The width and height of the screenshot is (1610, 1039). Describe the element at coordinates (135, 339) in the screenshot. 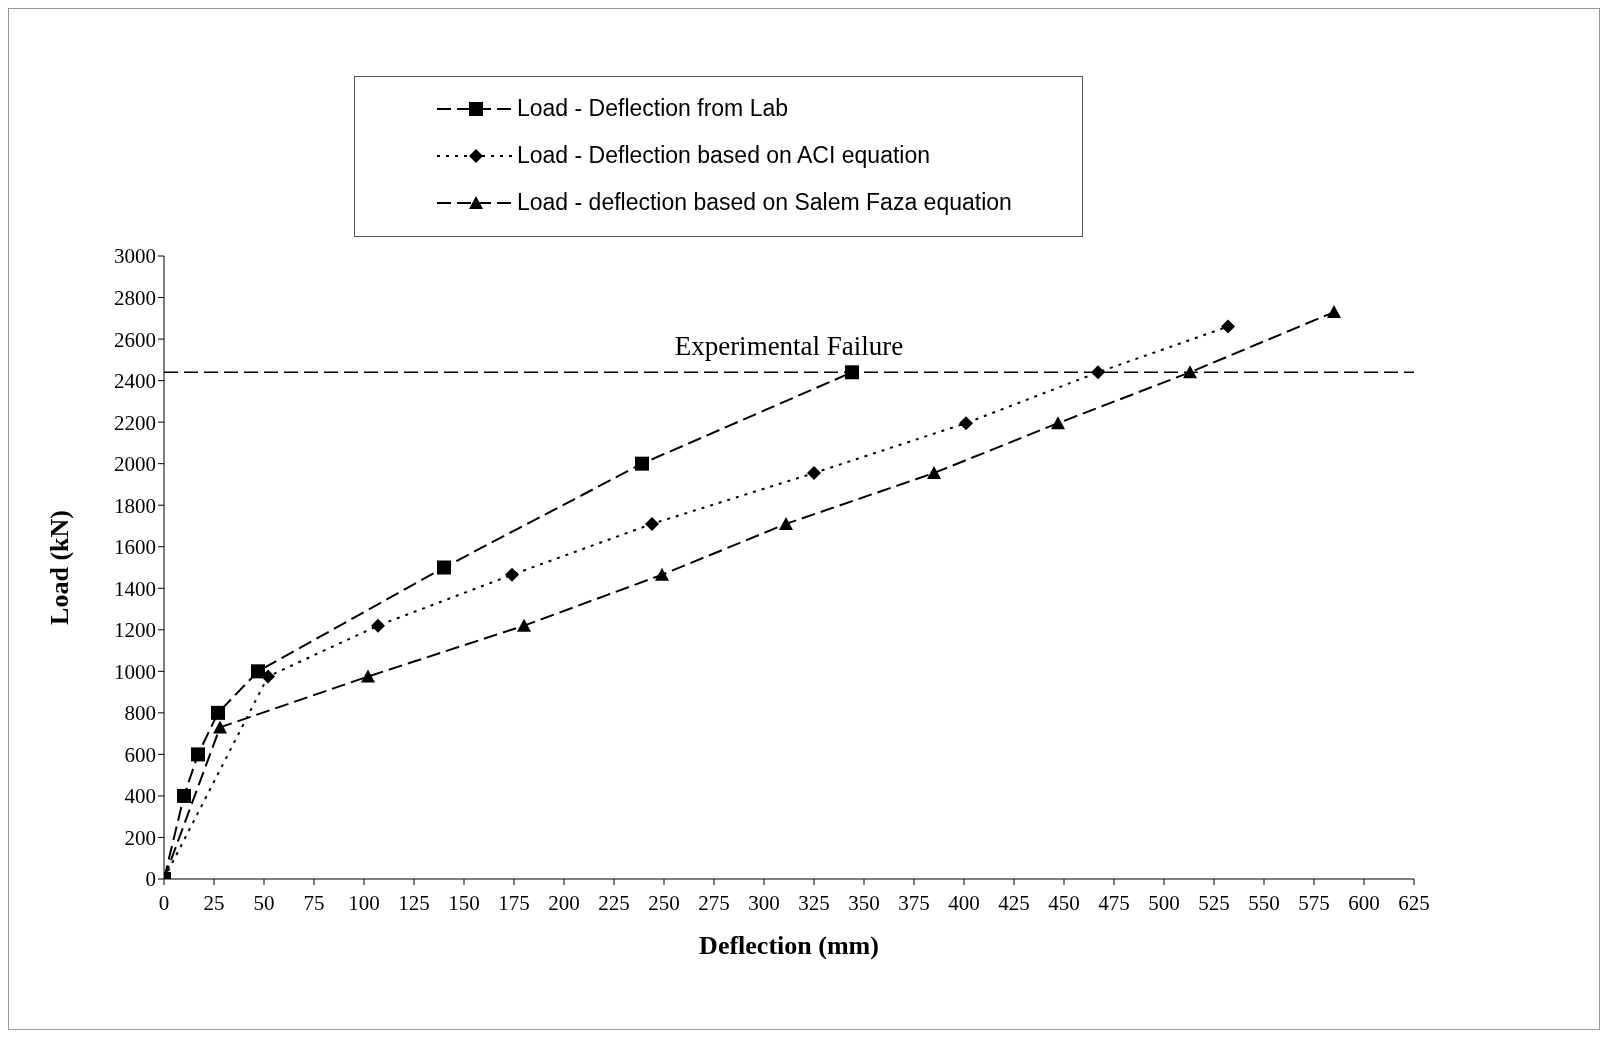

I see `y-tick-label: 2600` at that location.